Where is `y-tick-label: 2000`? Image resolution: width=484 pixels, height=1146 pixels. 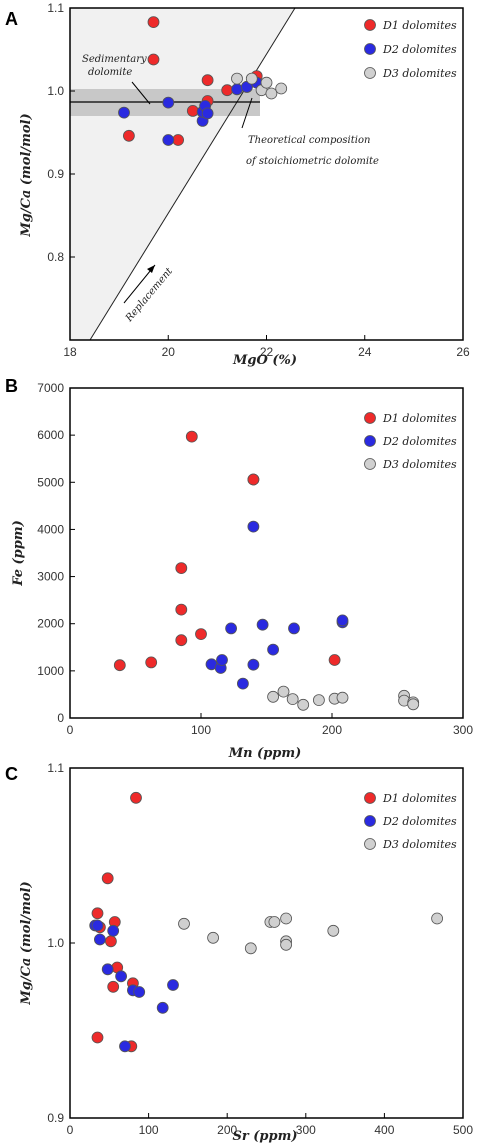
y-tick-label: 2000 is located at coordinates (50, 624).